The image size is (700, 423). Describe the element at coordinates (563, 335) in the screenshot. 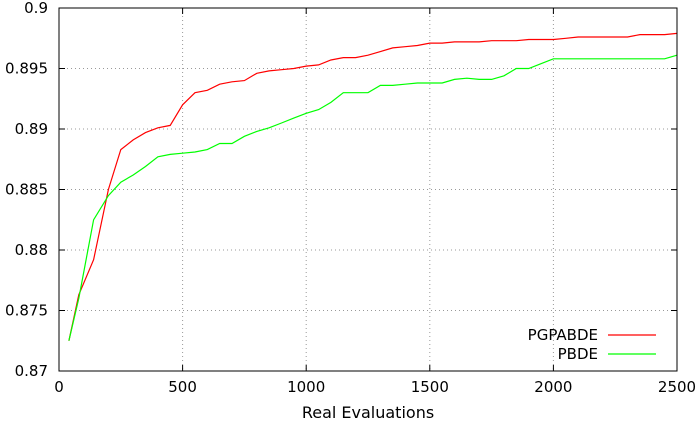

I see `legend-label: PGPABDE` at that location.